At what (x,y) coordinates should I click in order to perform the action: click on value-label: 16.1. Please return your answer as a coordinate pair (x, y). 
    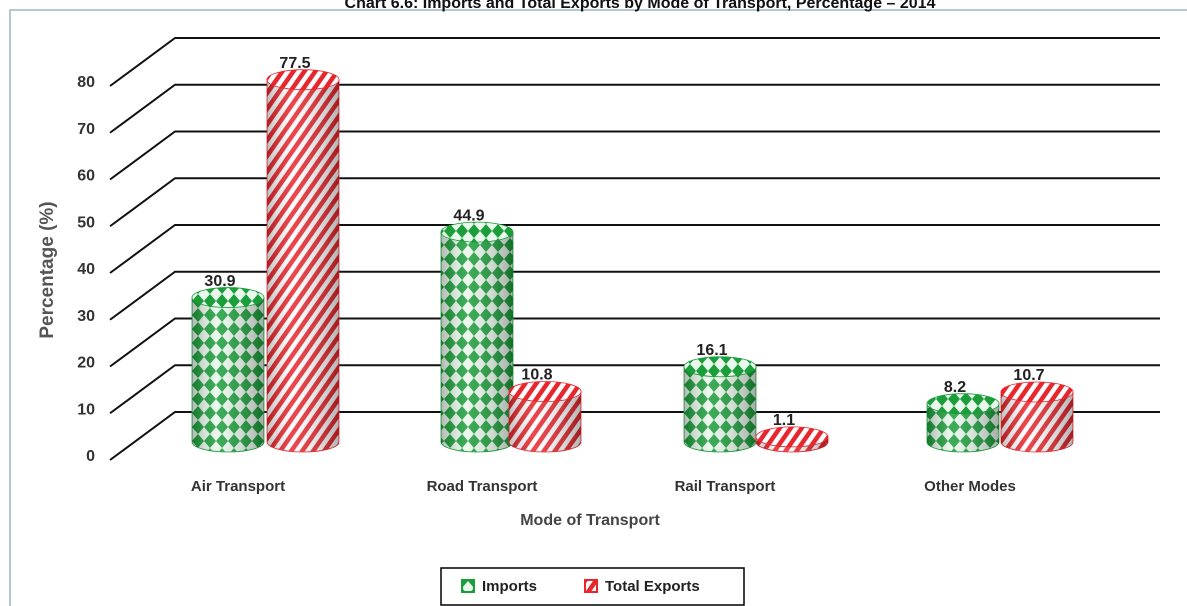
    Looking at the image, I should click on (711, 350).